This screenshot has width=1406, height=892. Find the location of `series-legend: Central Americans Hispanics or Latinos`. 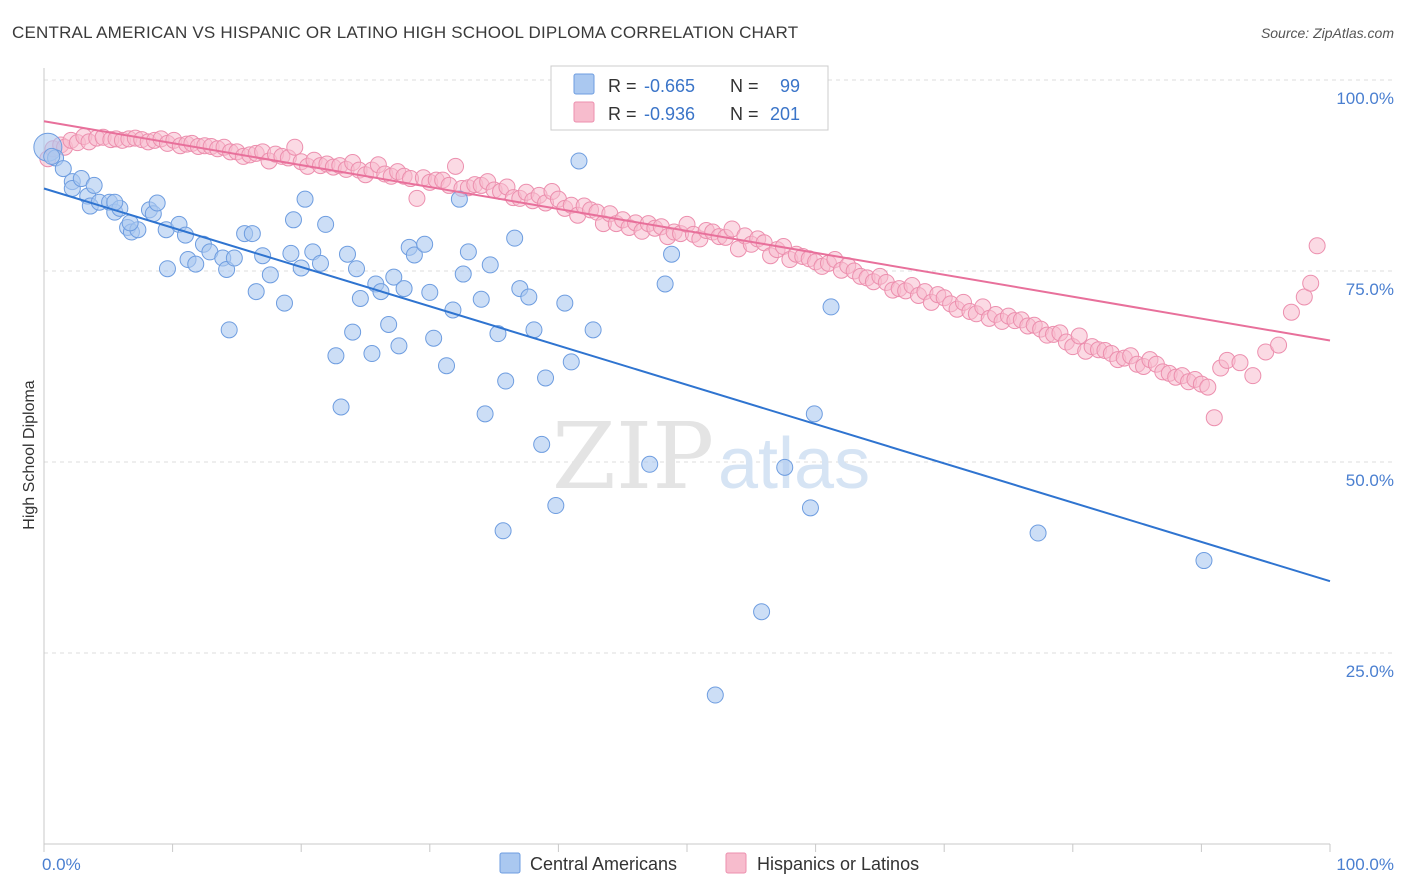

series-legend: Central Americans Hispanics or Latinos is located at coordinates (709, 863).